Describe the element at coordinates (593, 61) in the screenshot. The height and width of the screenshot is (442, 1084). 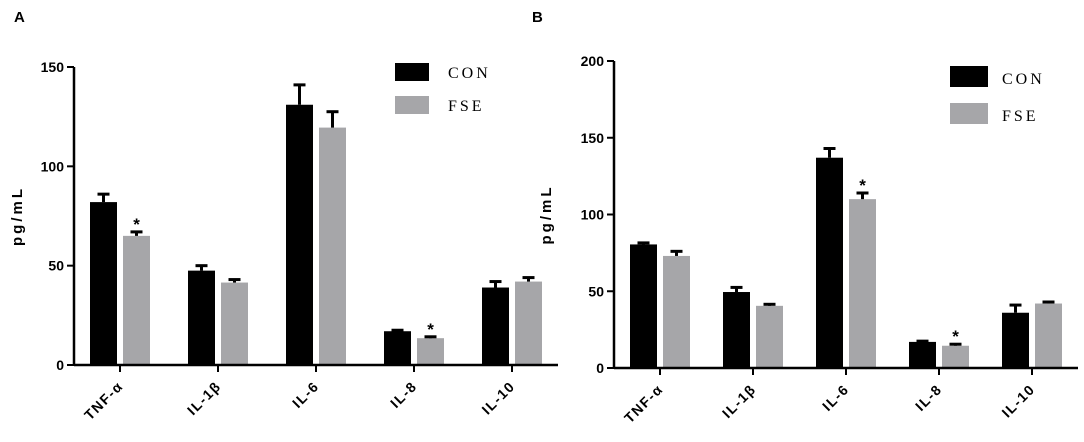
I see `y-tick-label: 200` at that location.